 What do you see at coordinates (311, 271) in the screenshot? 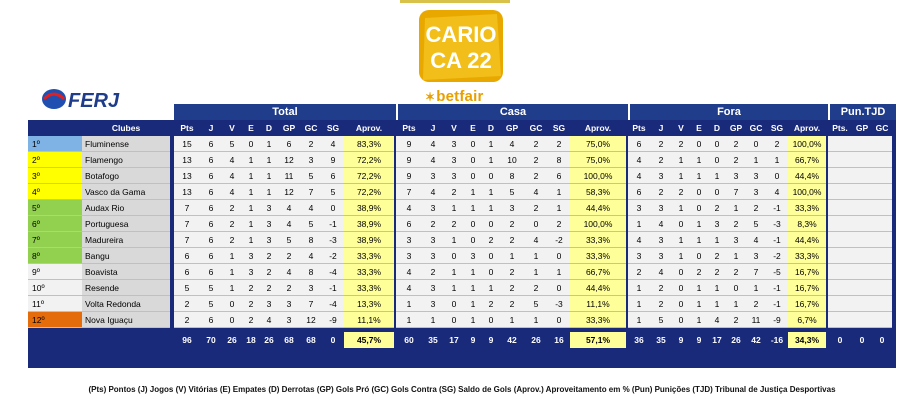
I see `stat-total-6: 8` at bounding box center [311, 271].